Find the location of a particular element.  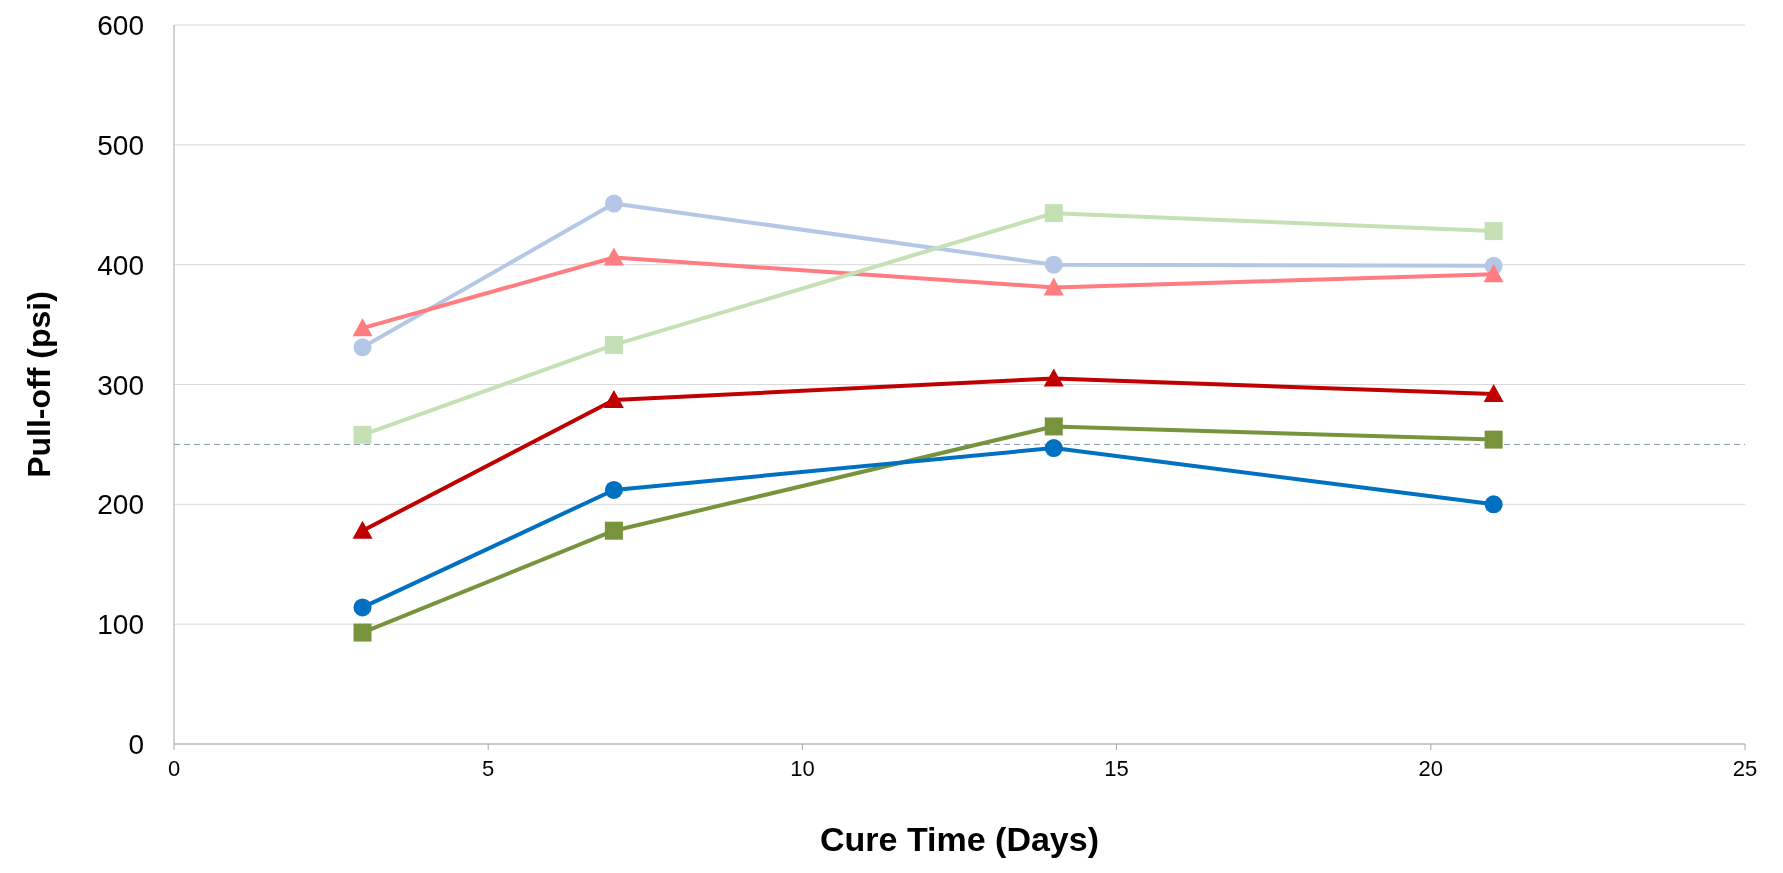

y-tick-label: 100 is located at coordinates (120, 625).